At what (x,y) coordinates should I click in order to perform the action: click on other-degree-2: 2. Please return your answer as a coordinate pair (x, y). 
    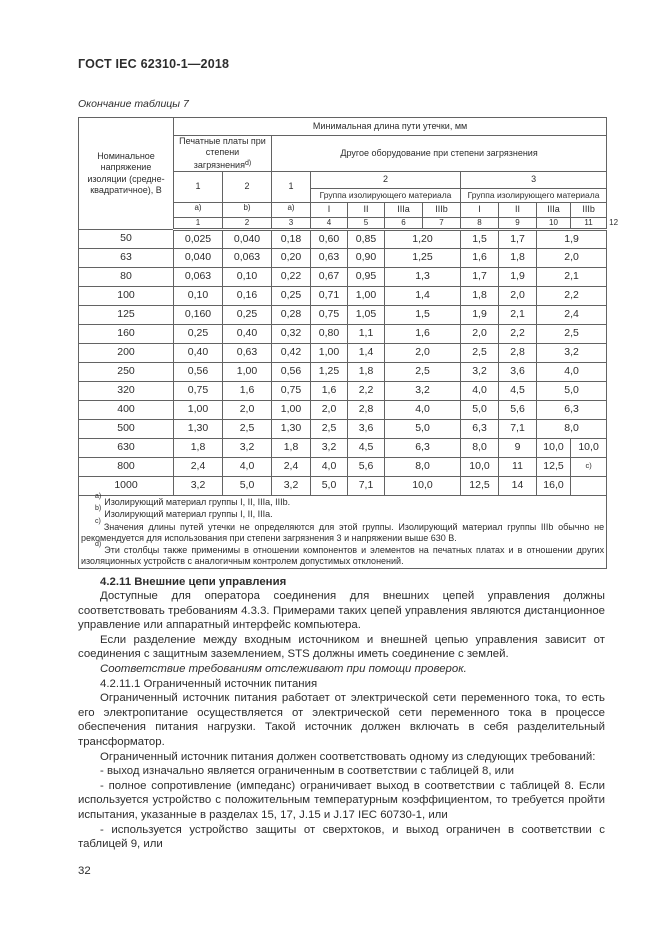
    Looking at the image, I should click on (385, 180).